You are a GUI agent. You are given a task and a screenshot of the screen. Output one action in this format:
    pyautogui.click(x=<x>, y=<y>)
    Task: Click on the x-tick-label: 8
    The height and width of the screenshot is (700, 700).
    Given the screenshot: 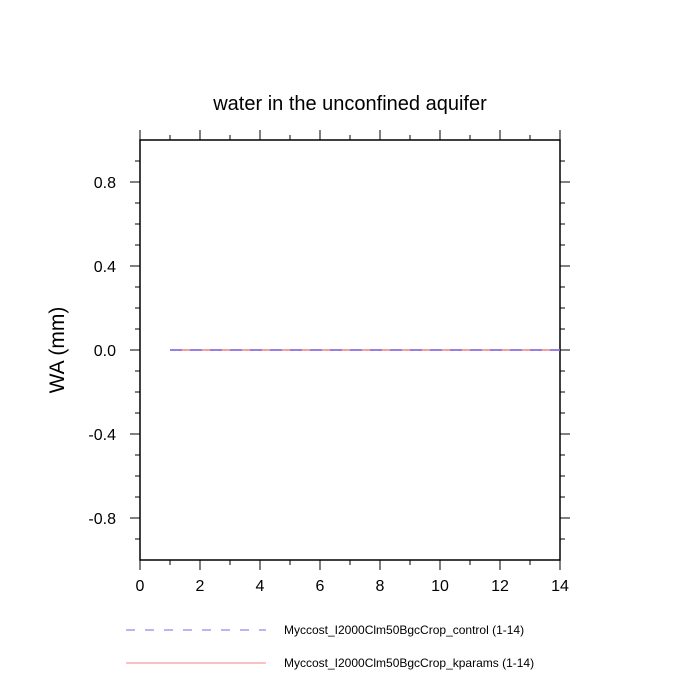 What is the action you would take?
    pyautogui.click(x=380, y=586)
    